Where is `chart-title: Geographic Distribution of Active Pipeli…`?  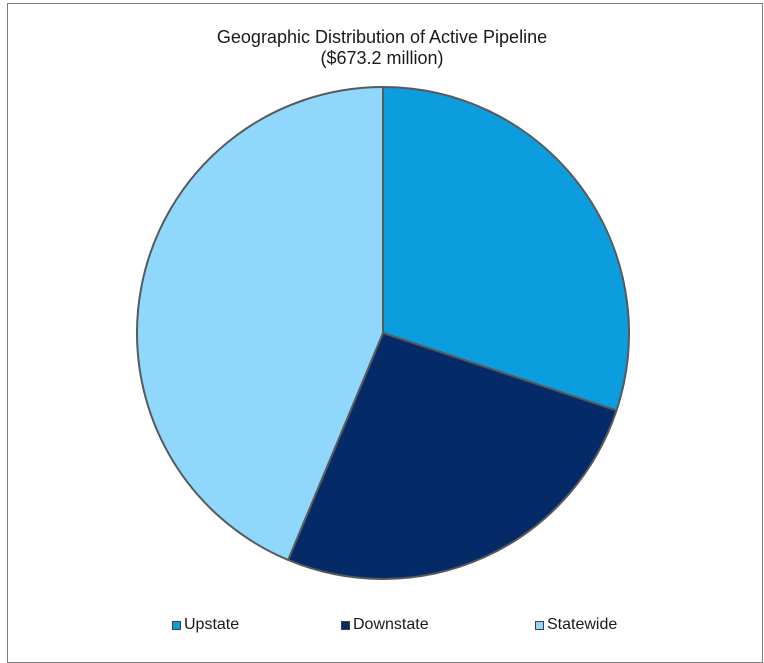
chart-title: Geographic Distribution of Active Pipeli… is located at coordinates (382, 37).